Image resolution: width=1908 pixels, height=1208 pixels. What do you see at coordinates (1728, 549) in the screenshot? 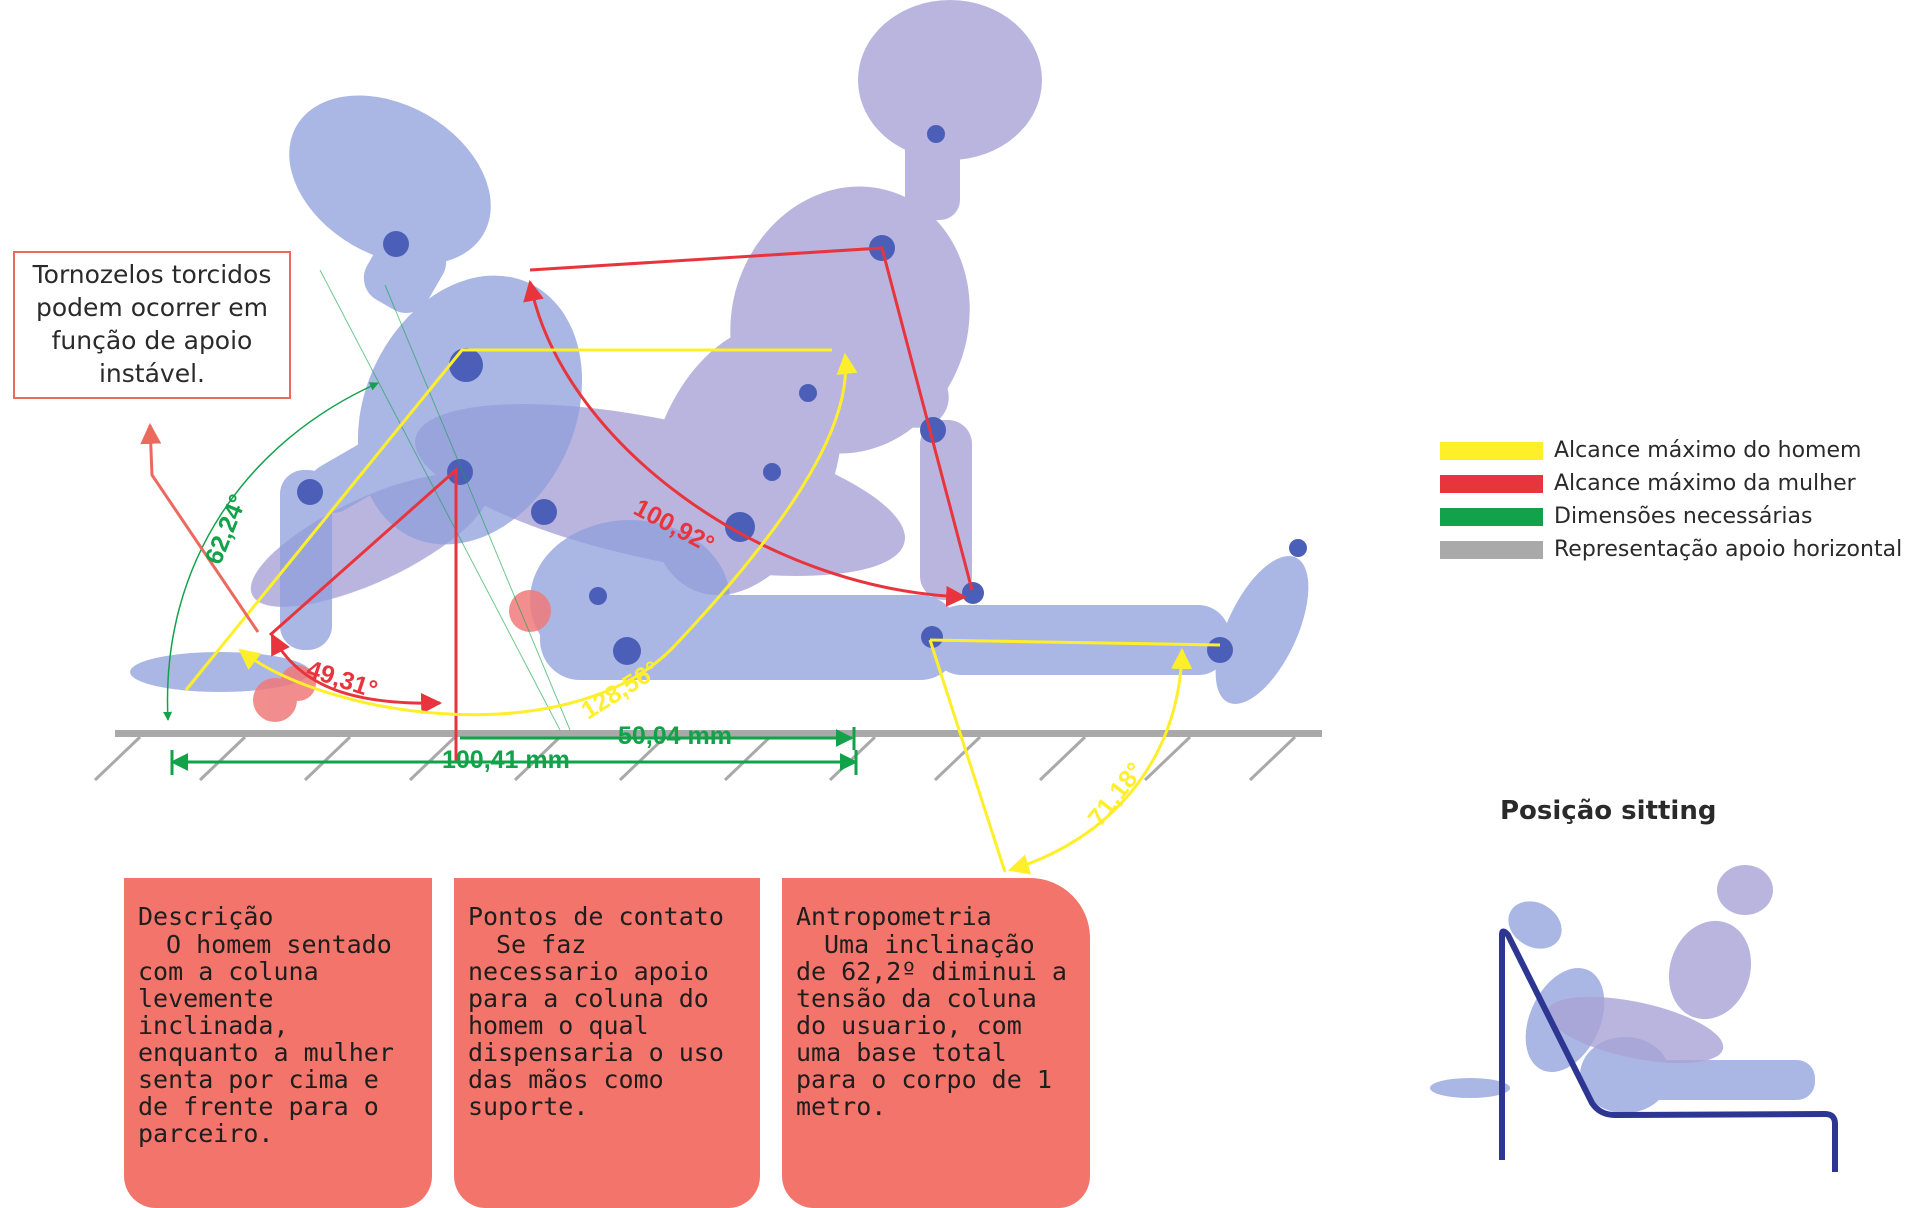
I see `legend-label: Representação apoio horizontal` at bounding box center [1728, 549].